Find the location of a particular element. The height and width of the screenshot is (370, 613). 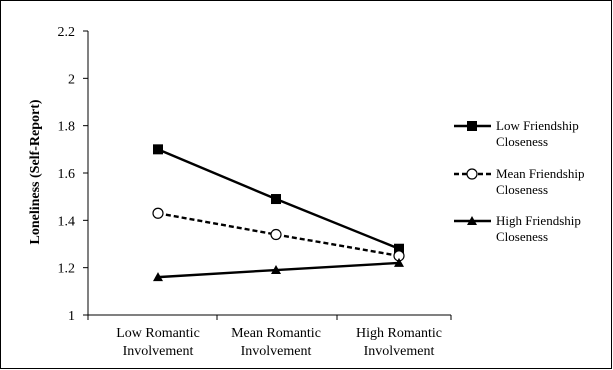

x-tick-label-line: Mean Romantic is located at coordinates (276, 333).